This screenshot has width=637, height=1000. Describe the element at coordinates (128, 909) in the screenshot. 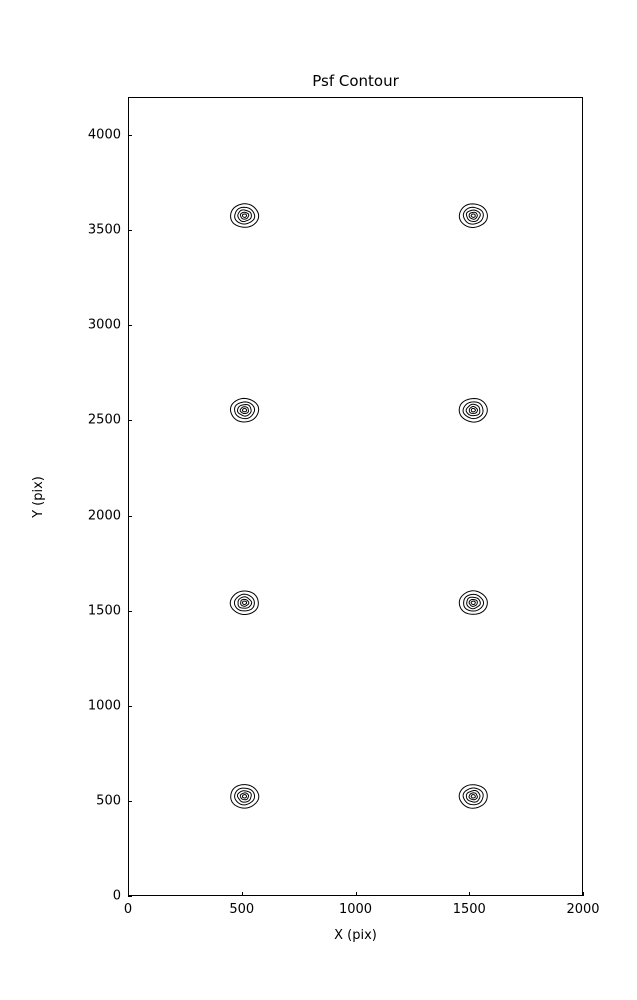

I see `x-tick-label: 0` at that location.